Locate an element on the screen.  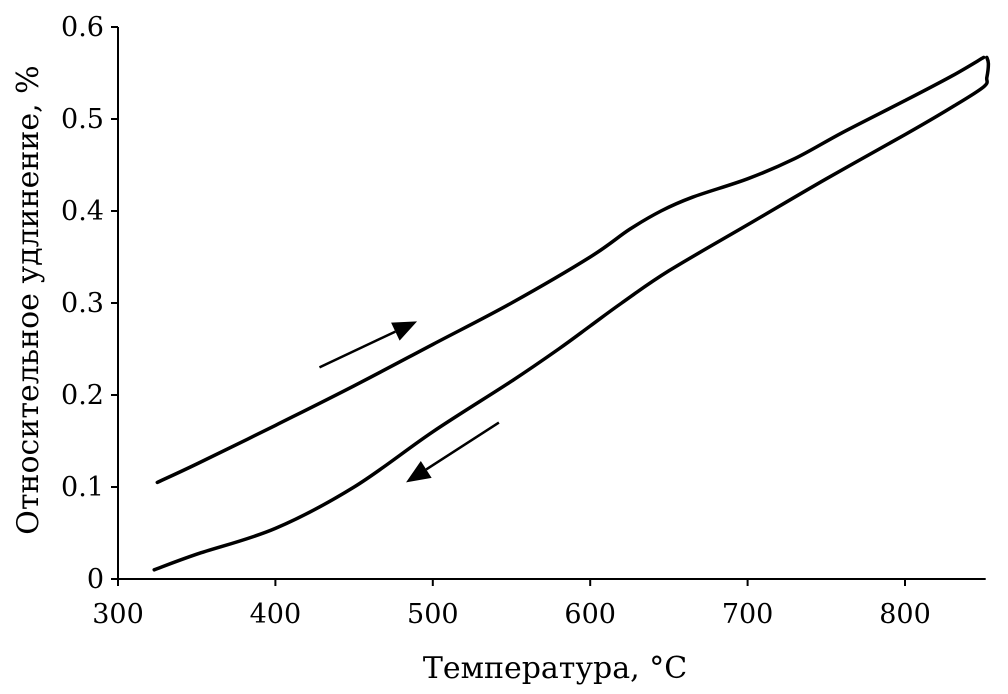
heating-arrow is located at coordinates (368, 345).